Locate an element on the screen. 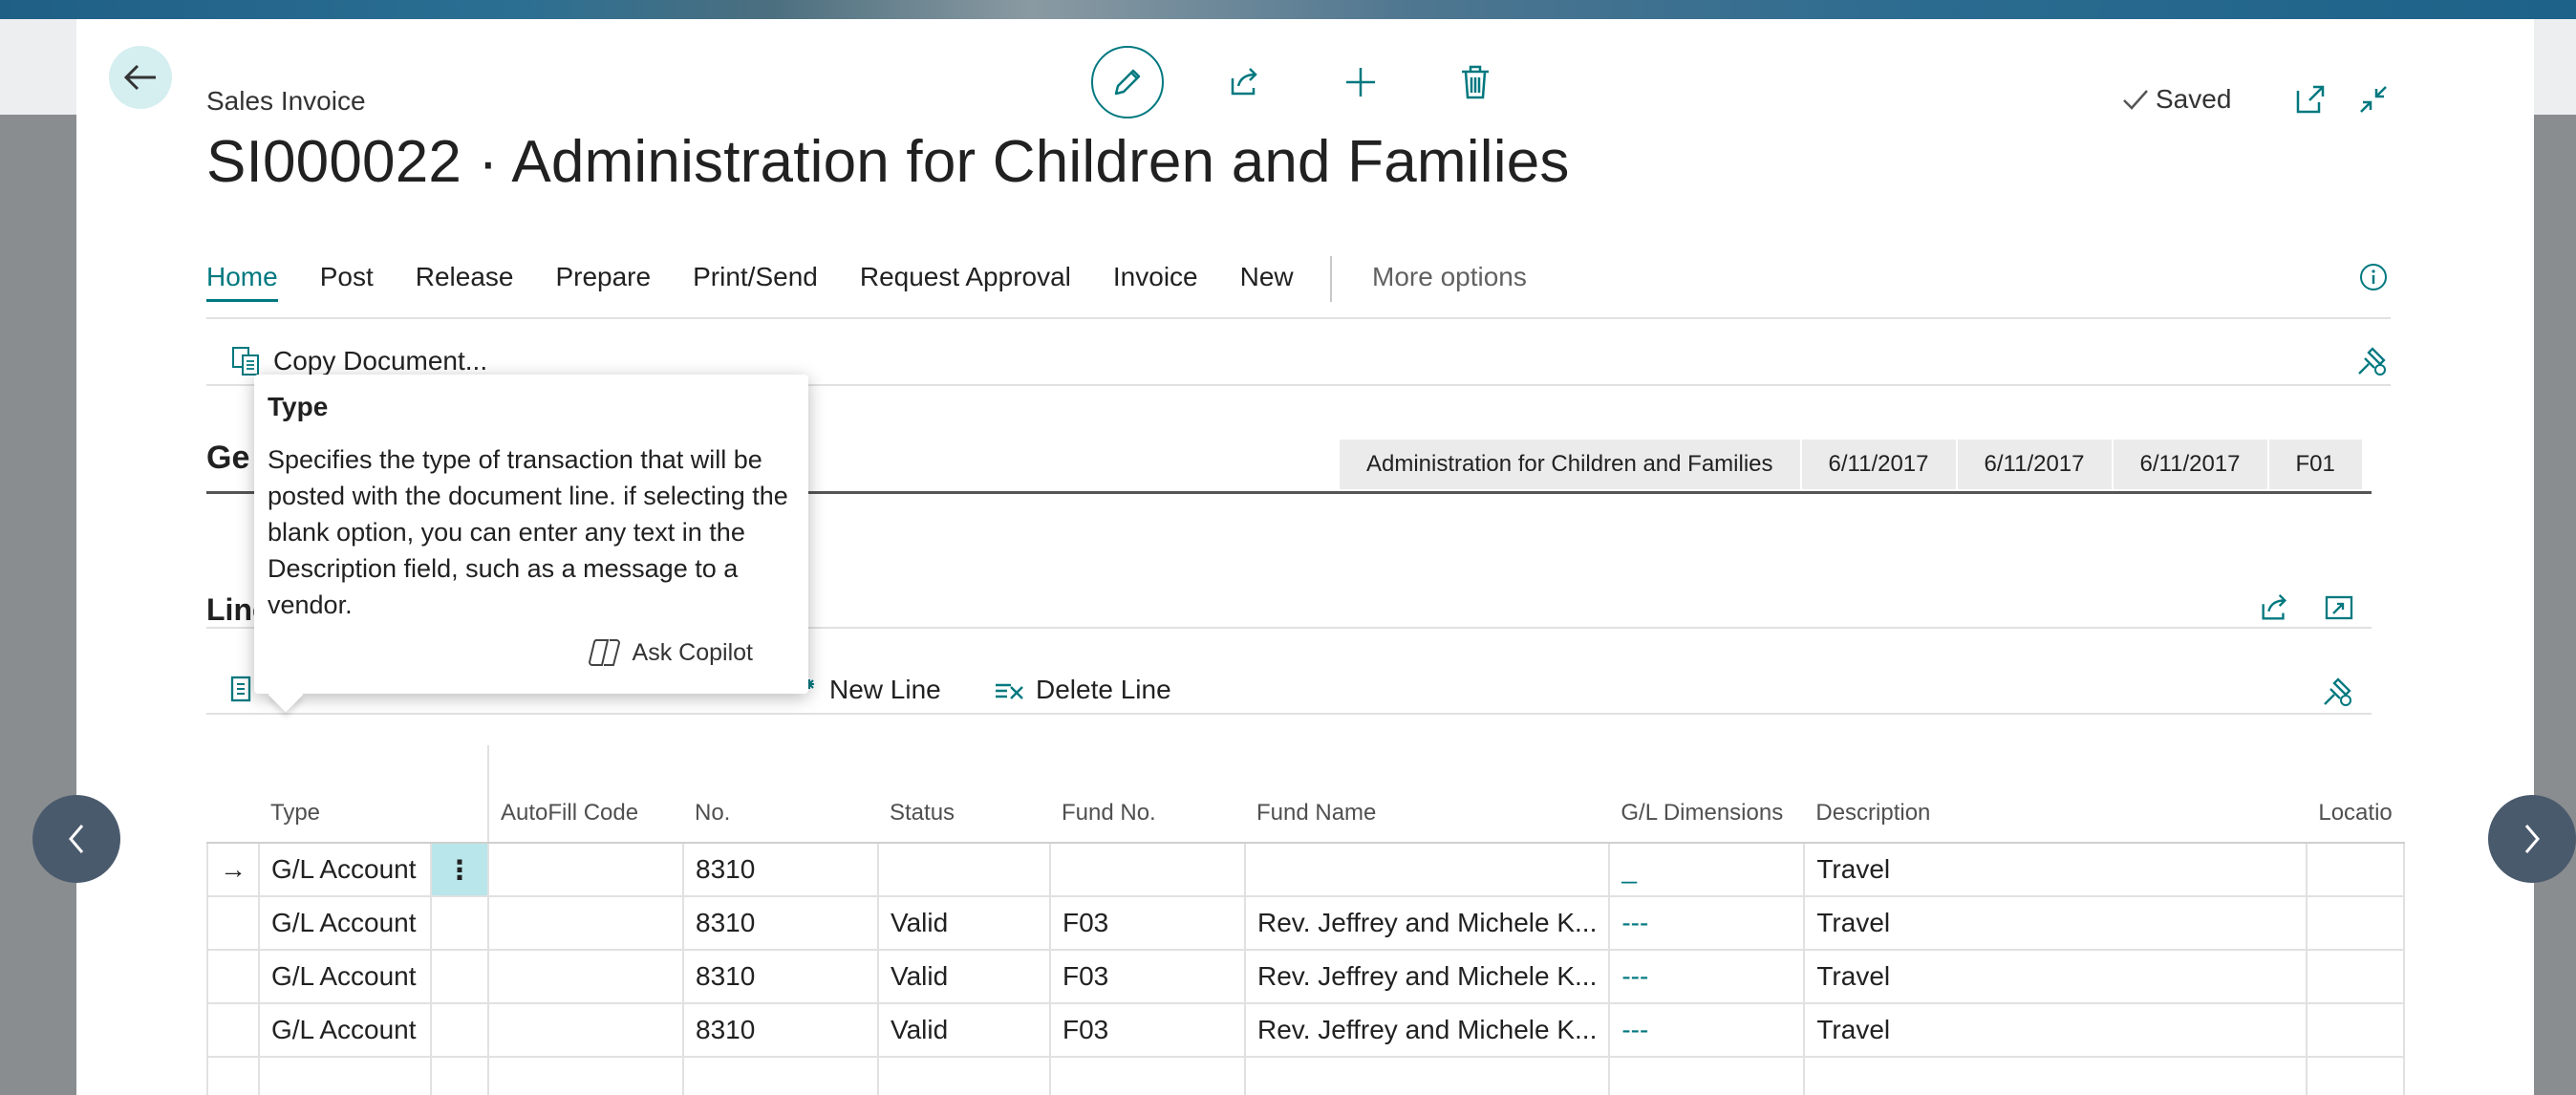 The height and width of the screenshot is (1095, 2576). cell-type is located at coordinates (345, 1075).